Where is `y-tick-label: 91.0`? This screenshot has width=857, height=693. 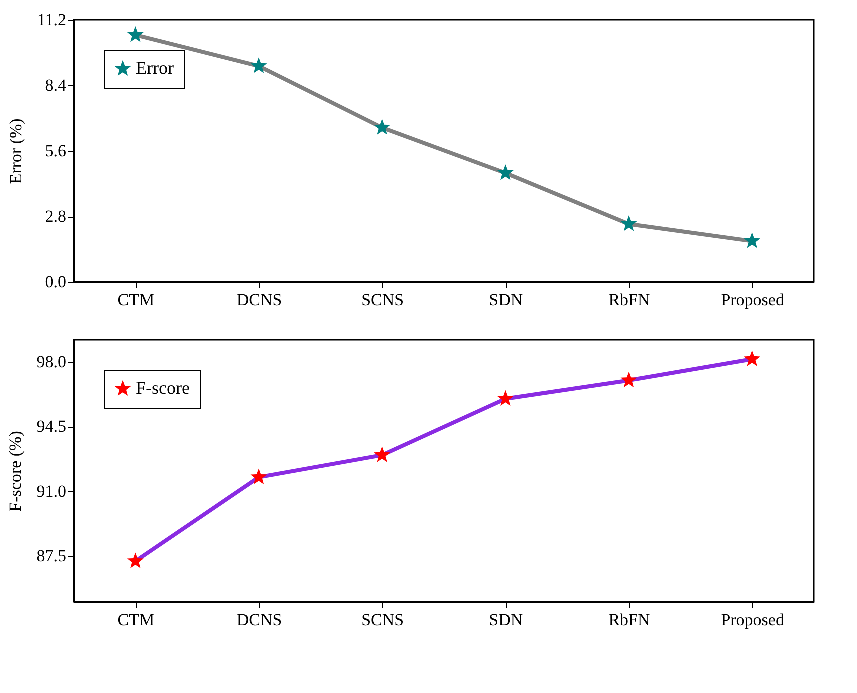 y-tick-label: 91.0 is located at coordinates (51, 491).